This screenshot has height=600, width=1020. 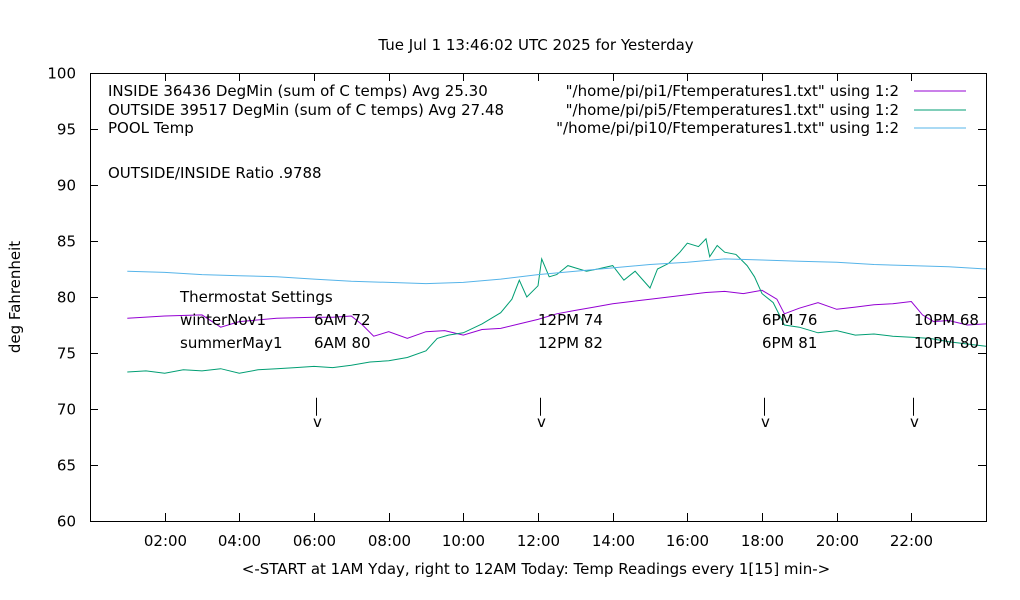 I want to click on y-tick-label: 70, so click(x=66, y=410).